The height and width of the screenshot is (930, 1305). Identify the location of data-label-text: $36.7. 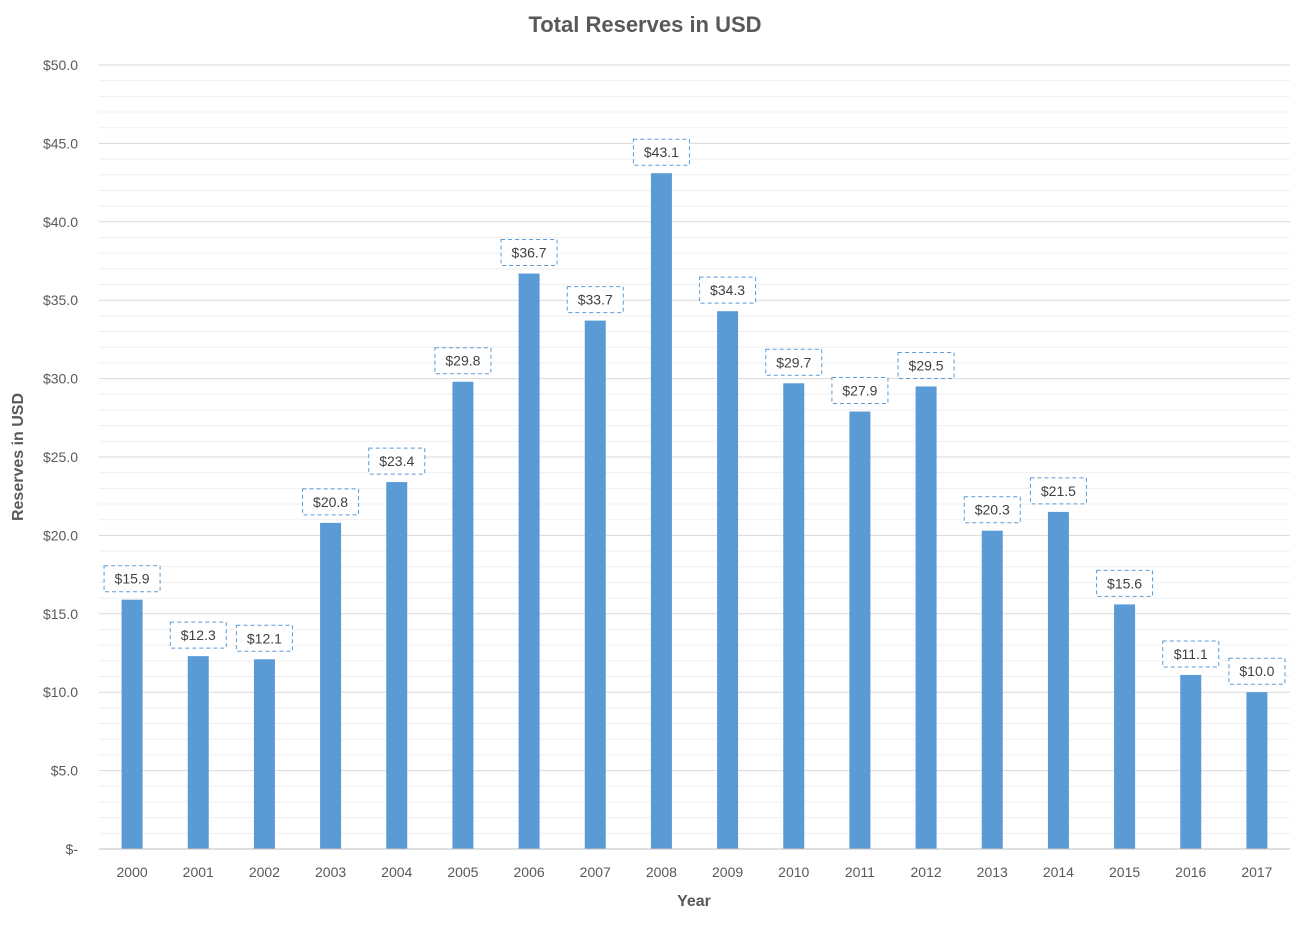
(529, 253).